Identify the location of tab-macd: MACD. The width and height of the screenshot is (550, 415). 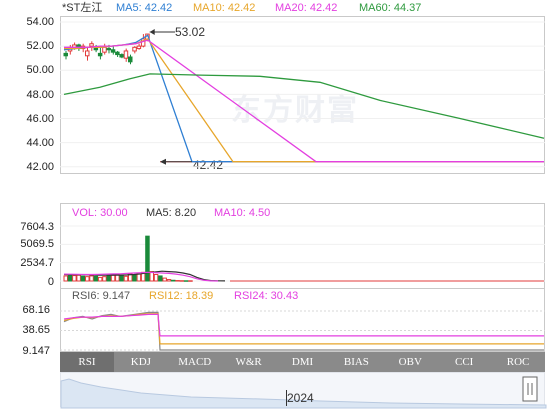
(195, 362).